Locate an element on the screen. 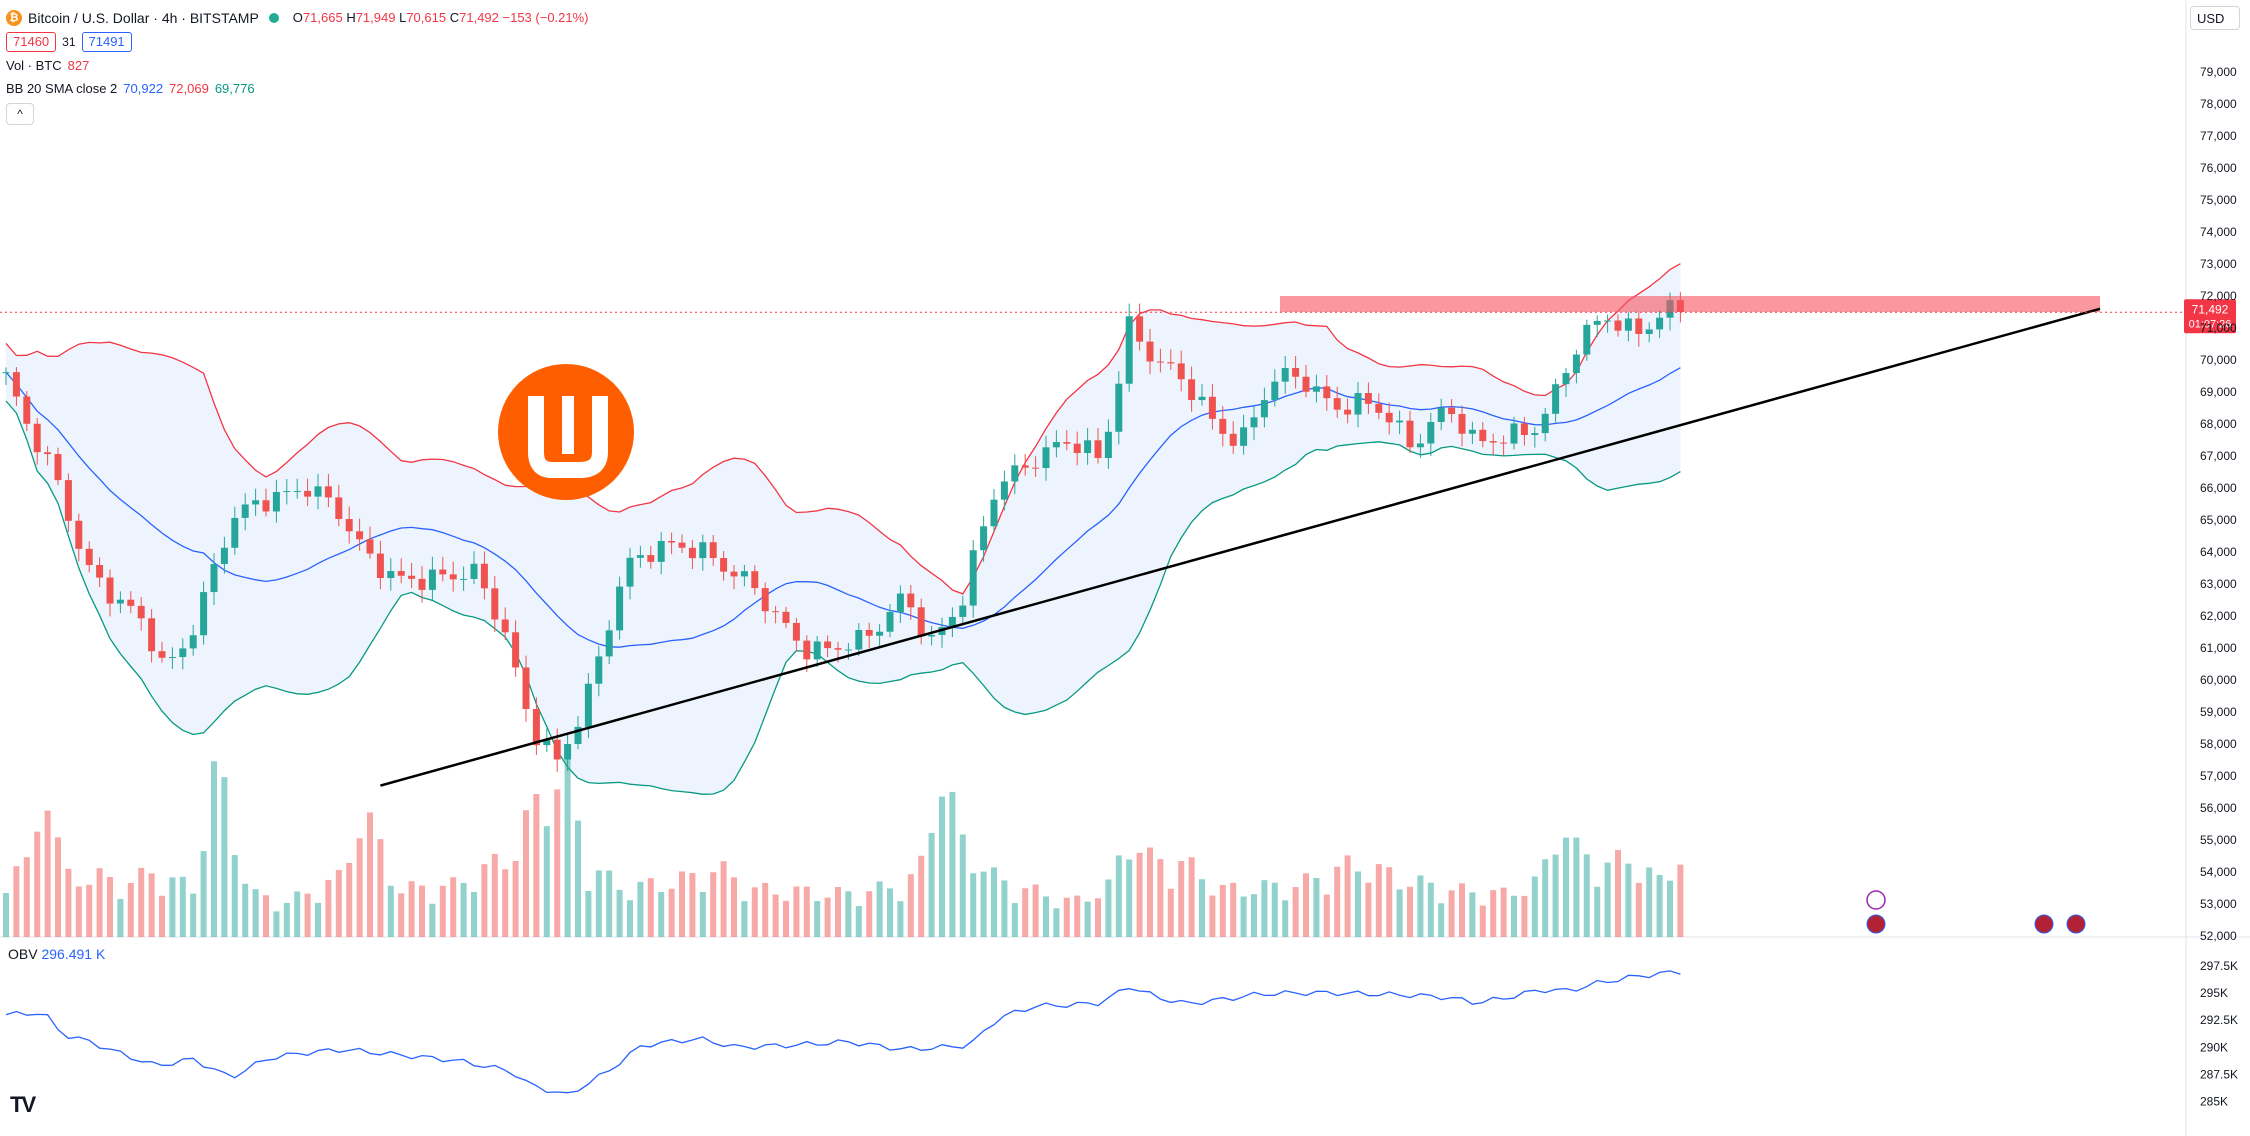  resistance-zone is located at coordinates (1690, 304).